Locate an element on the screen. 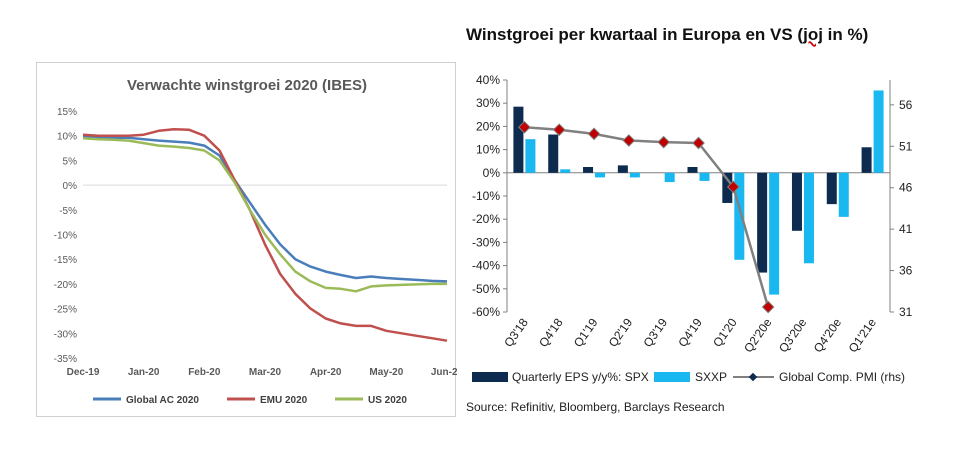  left-x-tick-label: Feb-20 is located at coordinates (204, 372).